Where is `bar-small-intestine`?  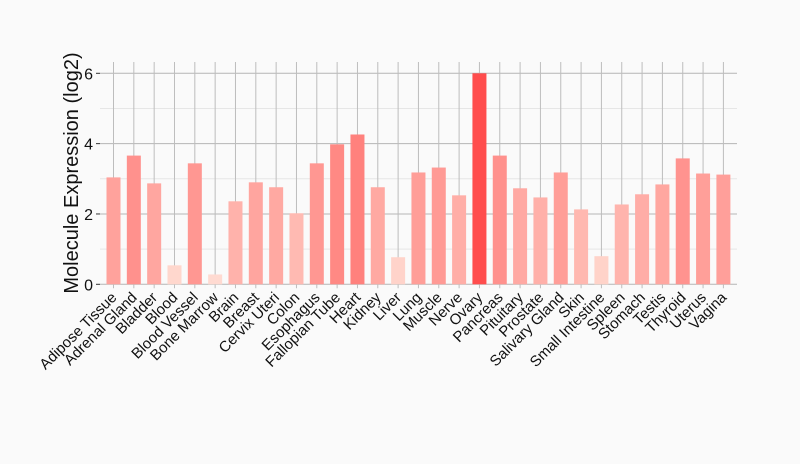
bar-small-intestine is located at coordinates (601, 270).